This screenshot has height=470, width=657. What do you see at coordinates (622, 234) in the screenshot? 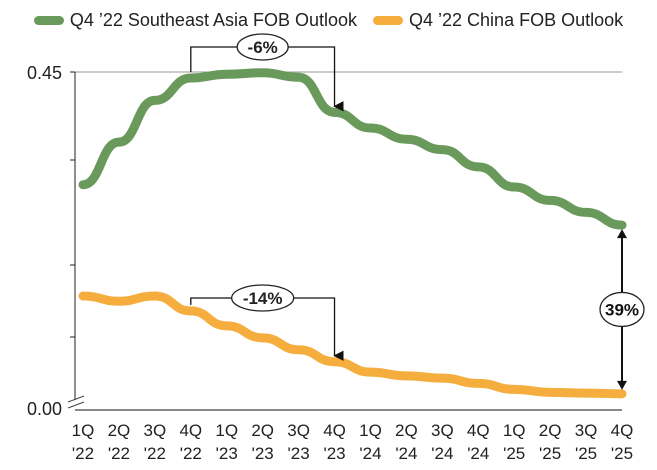
I see `annotation-arrow-up` at bounding box center [622, 234].